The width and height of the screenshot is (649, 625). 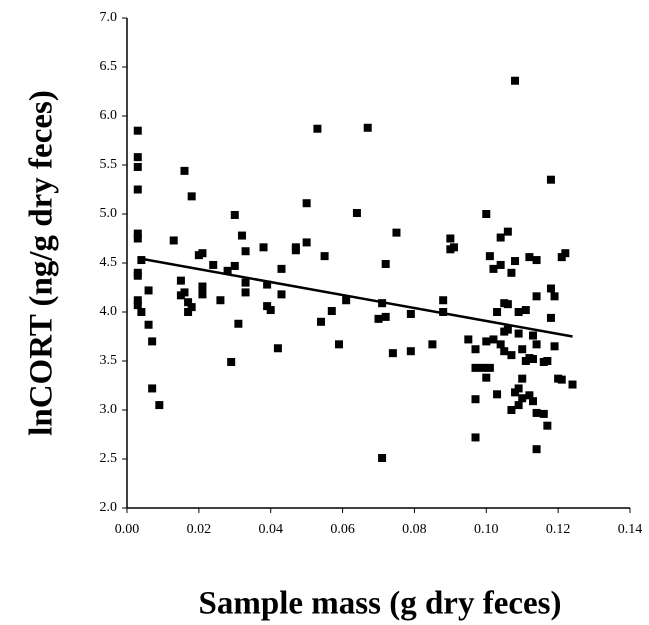 I want to click on y-tick-label: 3.5, so click(x=109, y=360).